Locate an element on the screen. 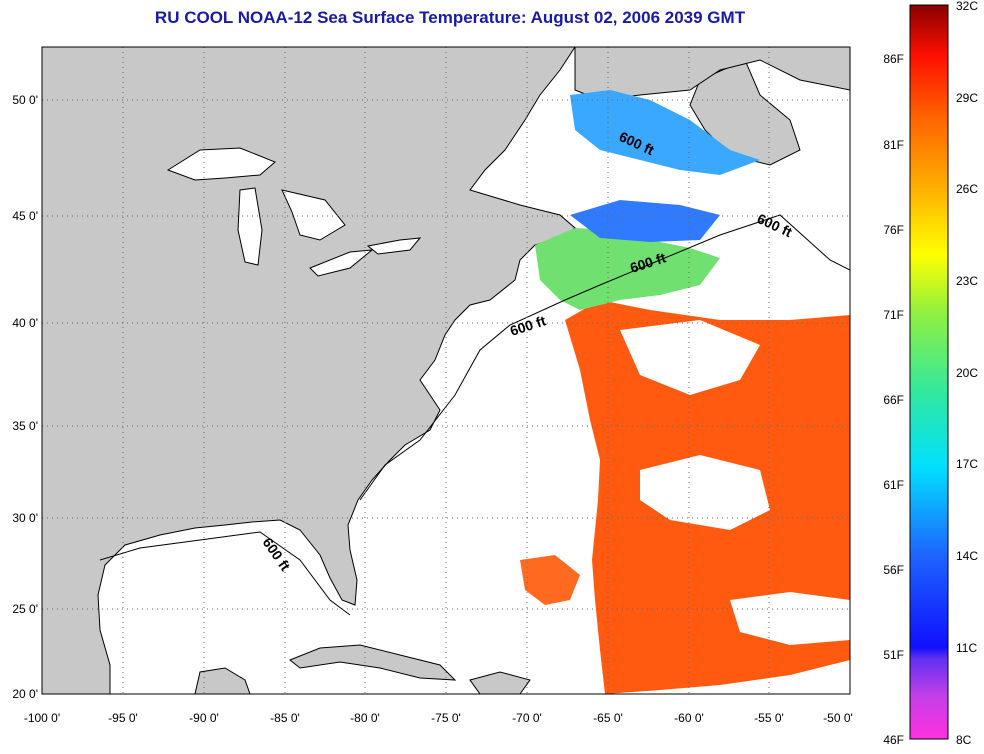 The image size is (984, 754). lon-tick-label: -90 0' is located at coordinates (204, 718).